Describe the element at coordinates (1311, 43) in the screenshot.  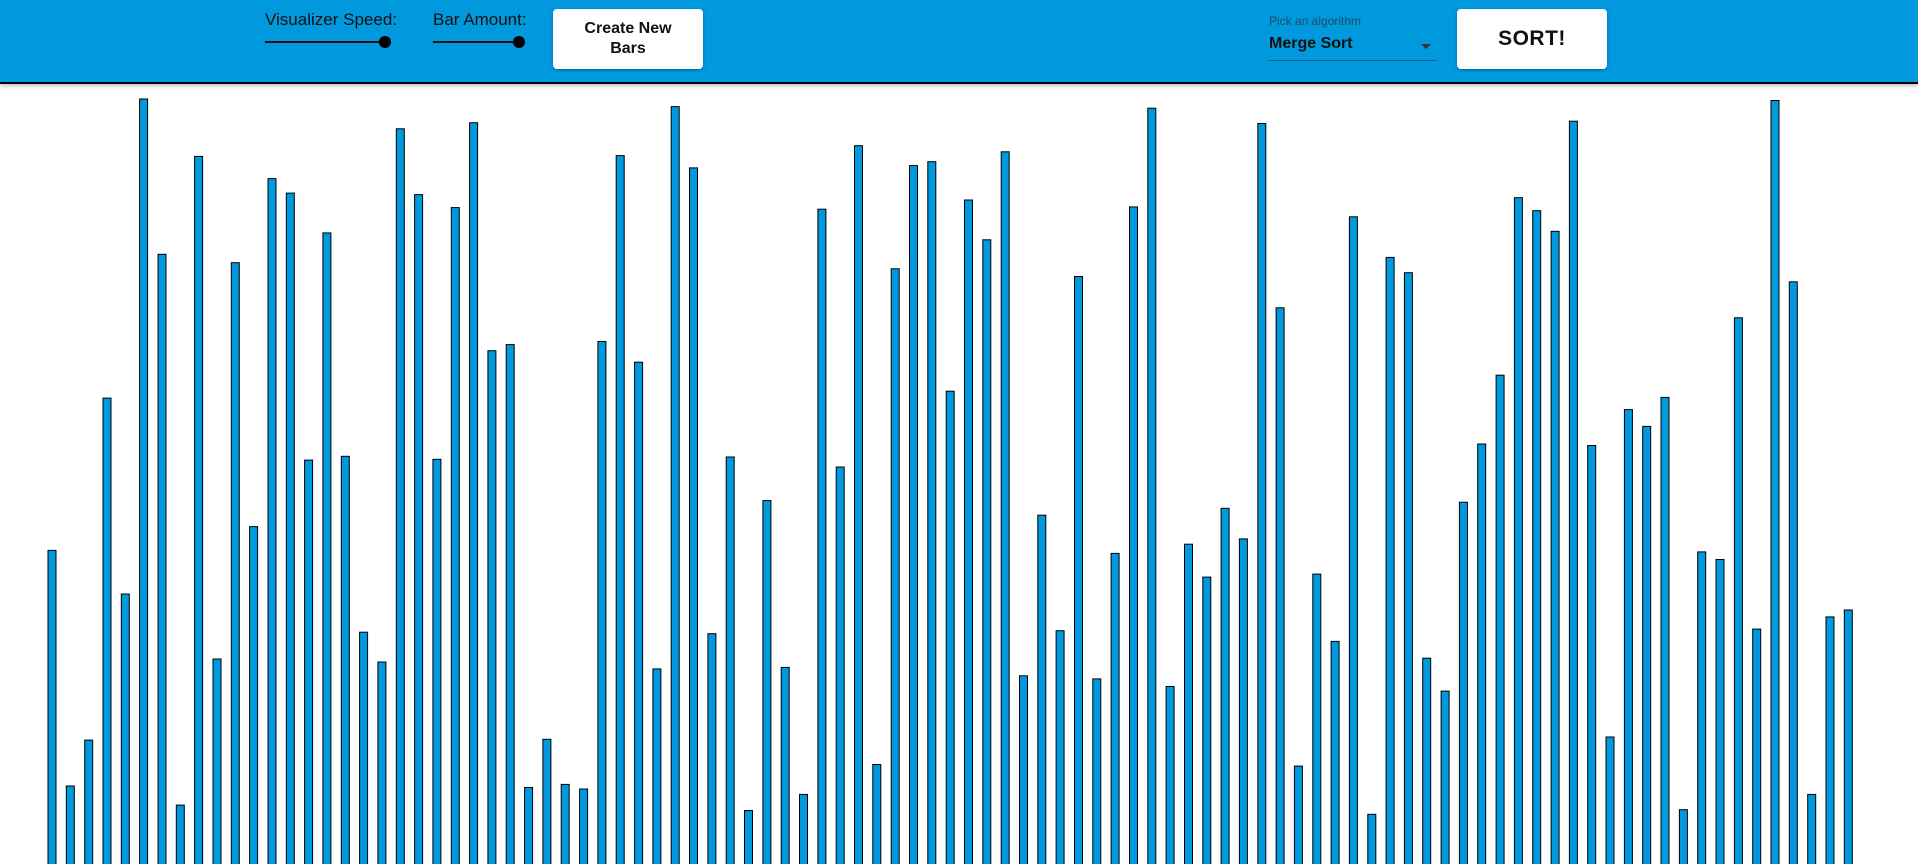
I see `algorithm-select-value: Merge Sort` at that location.